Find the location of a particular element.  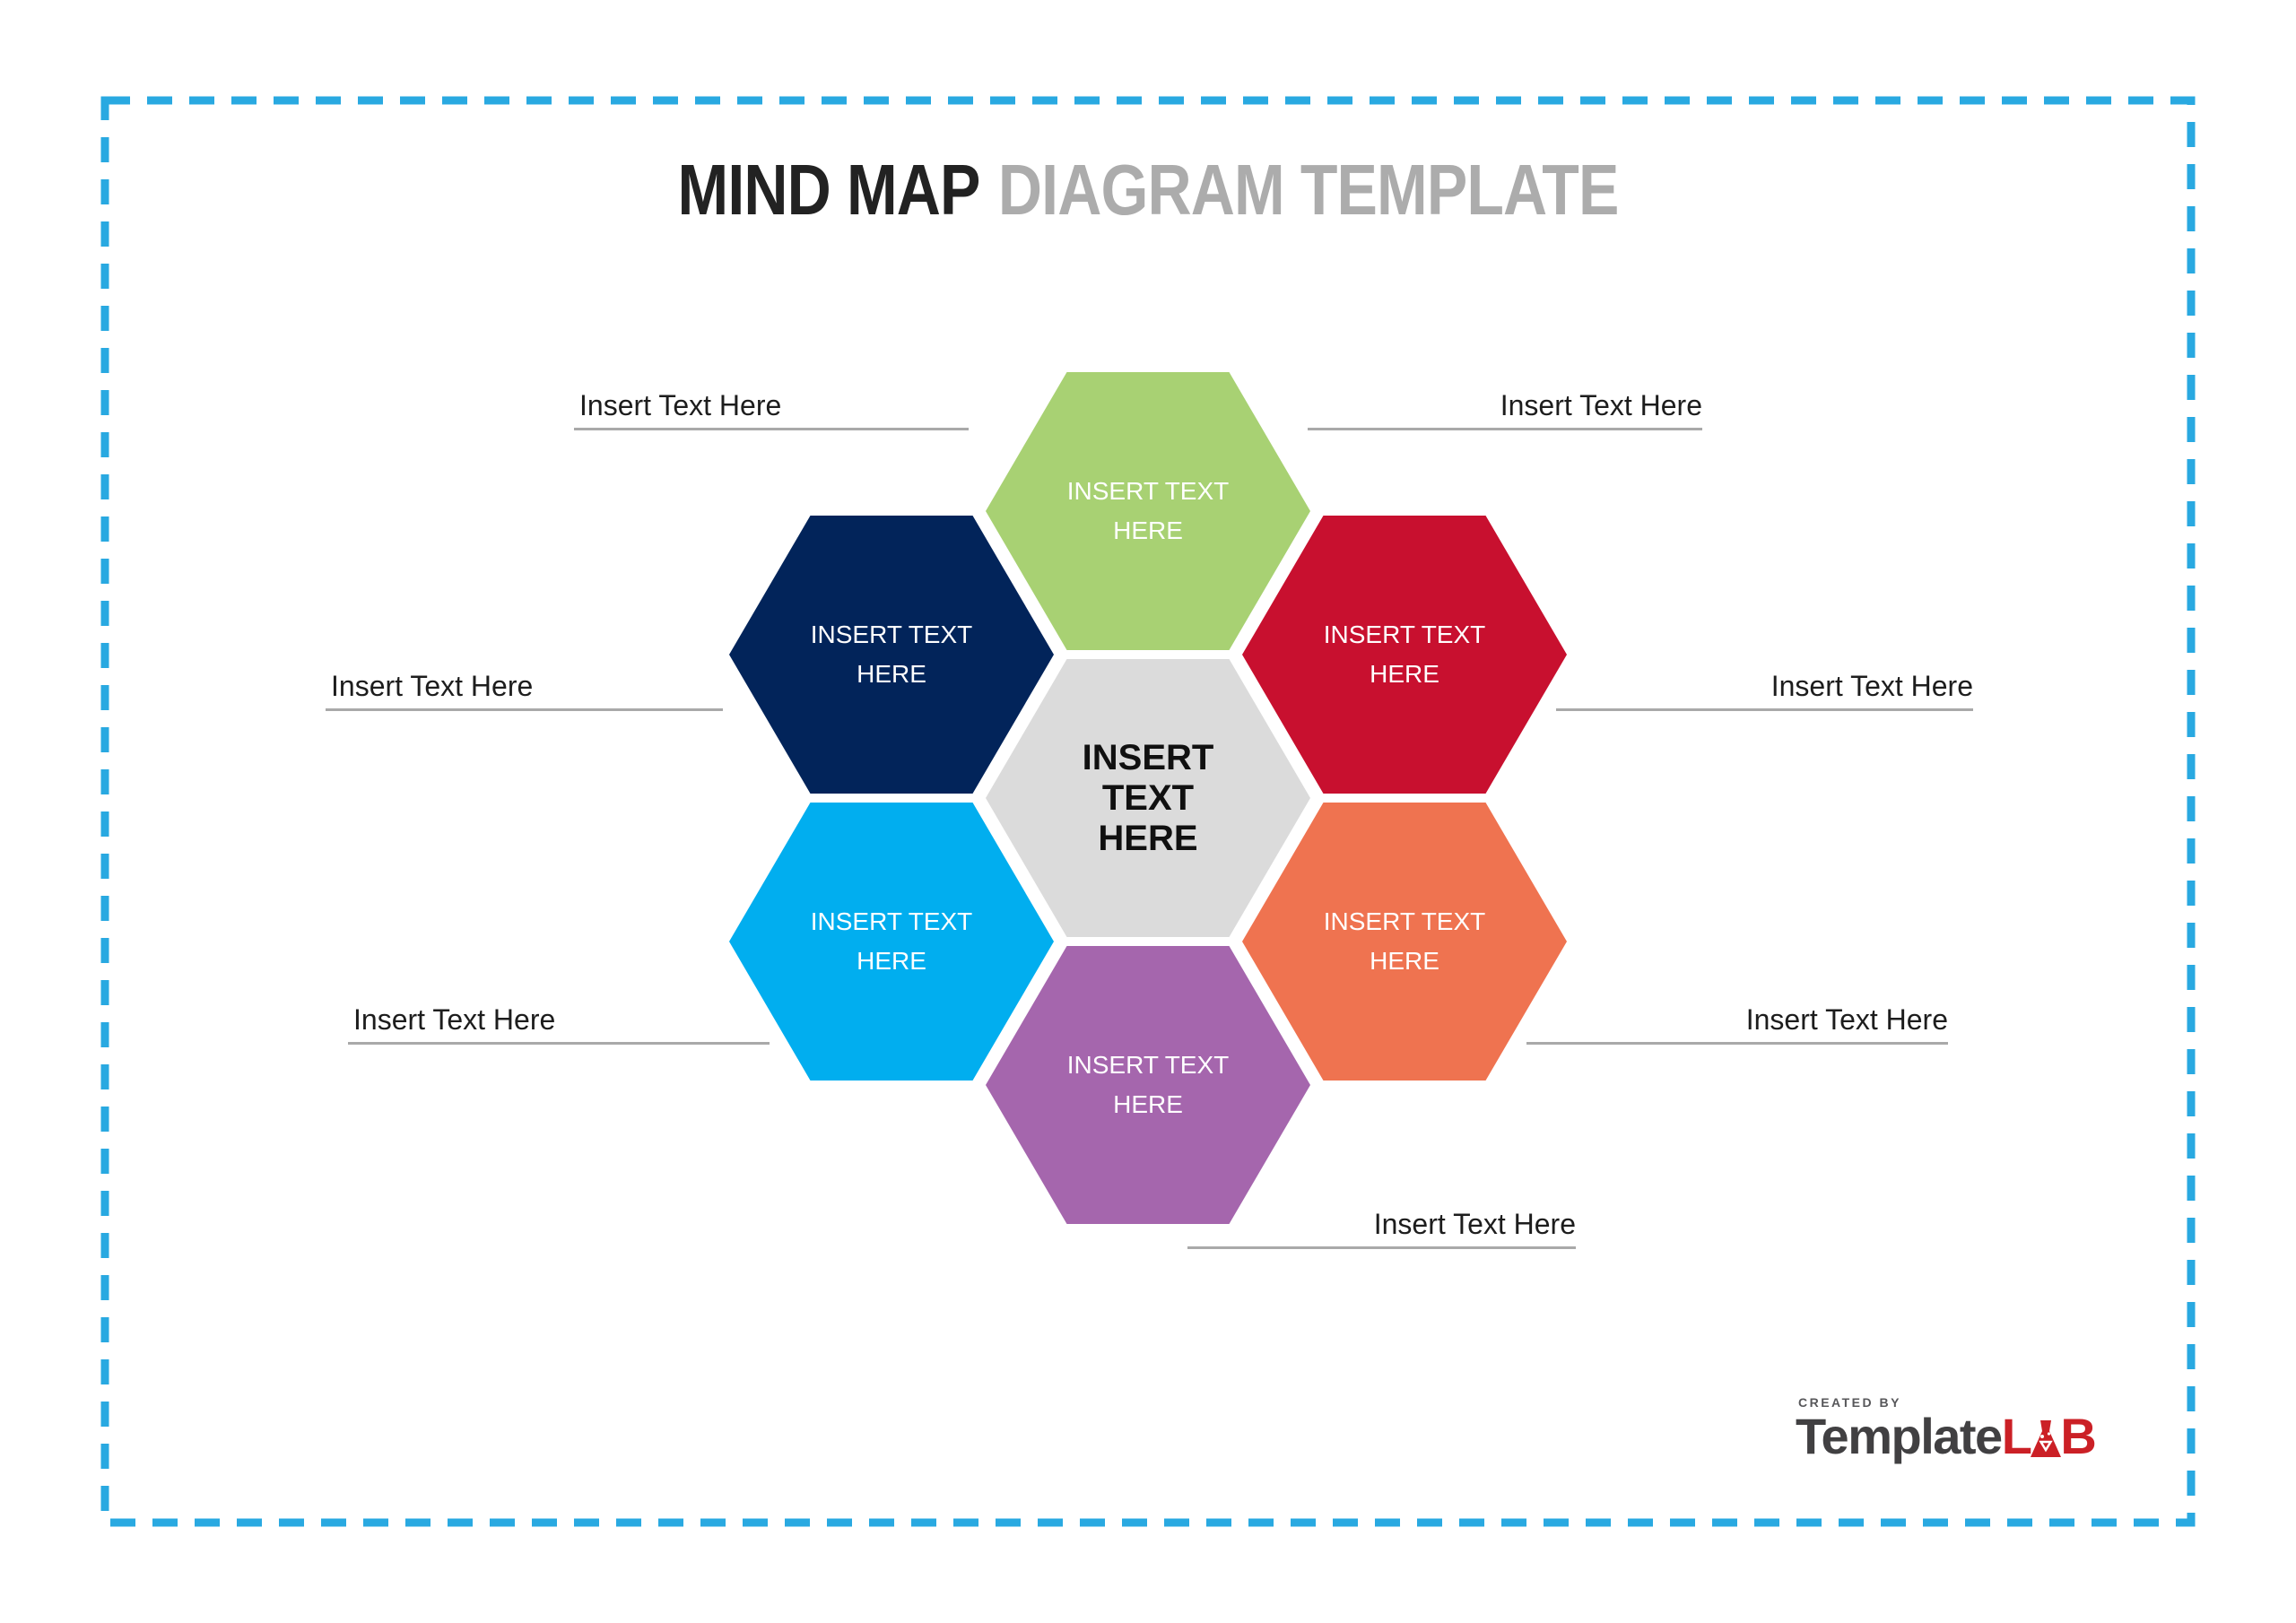

title-secondary: DIAGRAM TEMPLATE is located at coordinates (1308, 190).